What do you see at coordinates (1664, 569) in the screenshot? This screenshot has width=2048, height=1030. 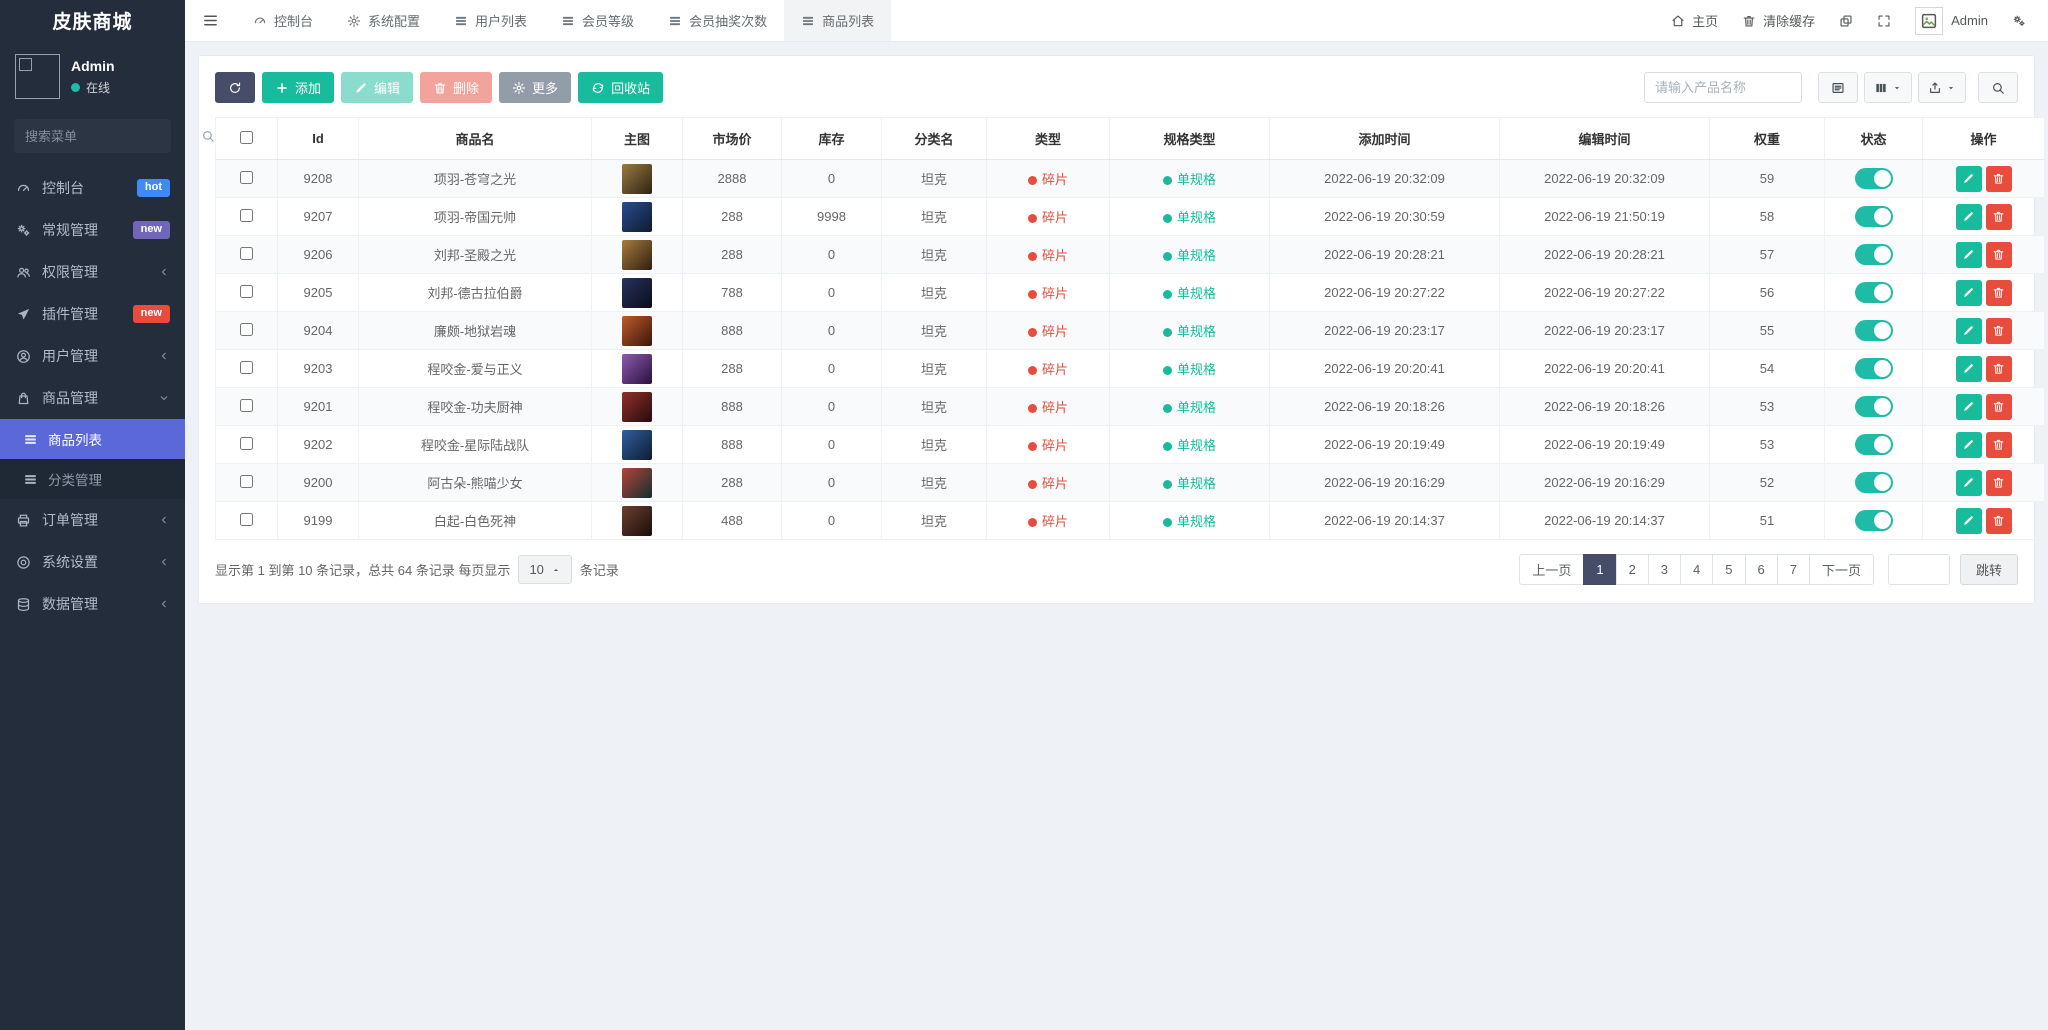 I see `page-3: 3` at bounding box center [1664, 569].